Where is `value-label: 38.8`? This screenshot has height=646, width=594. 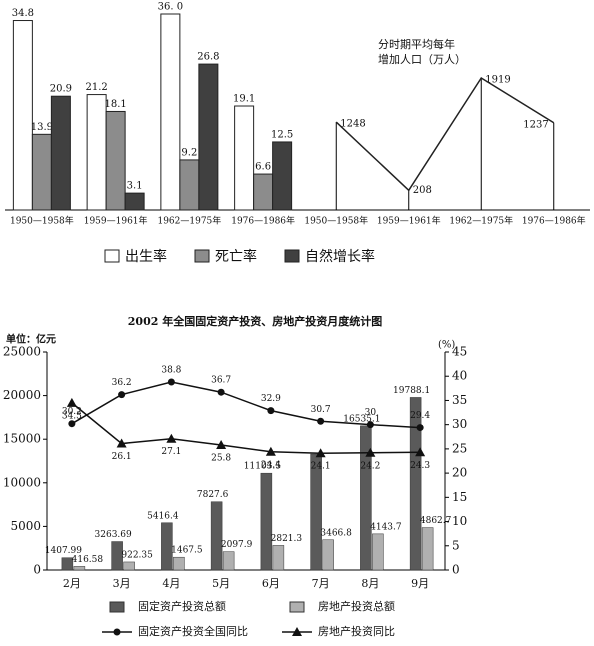 value-label: 38.8 is located at coordinates (171, 371).